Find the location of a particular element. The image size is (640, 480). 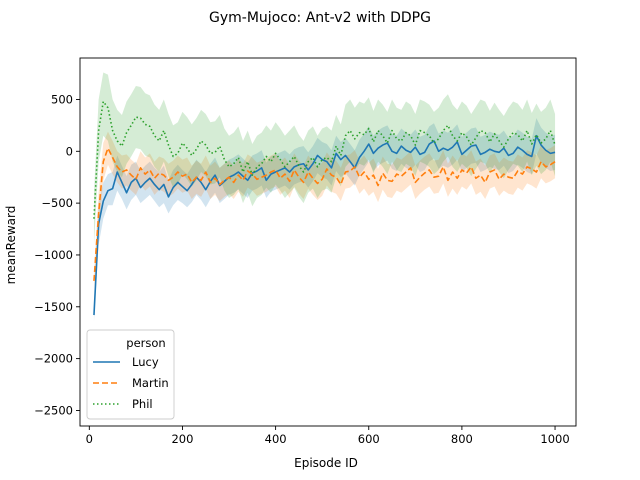

x-tick-label: 400 is located at coordinates (276, 439).